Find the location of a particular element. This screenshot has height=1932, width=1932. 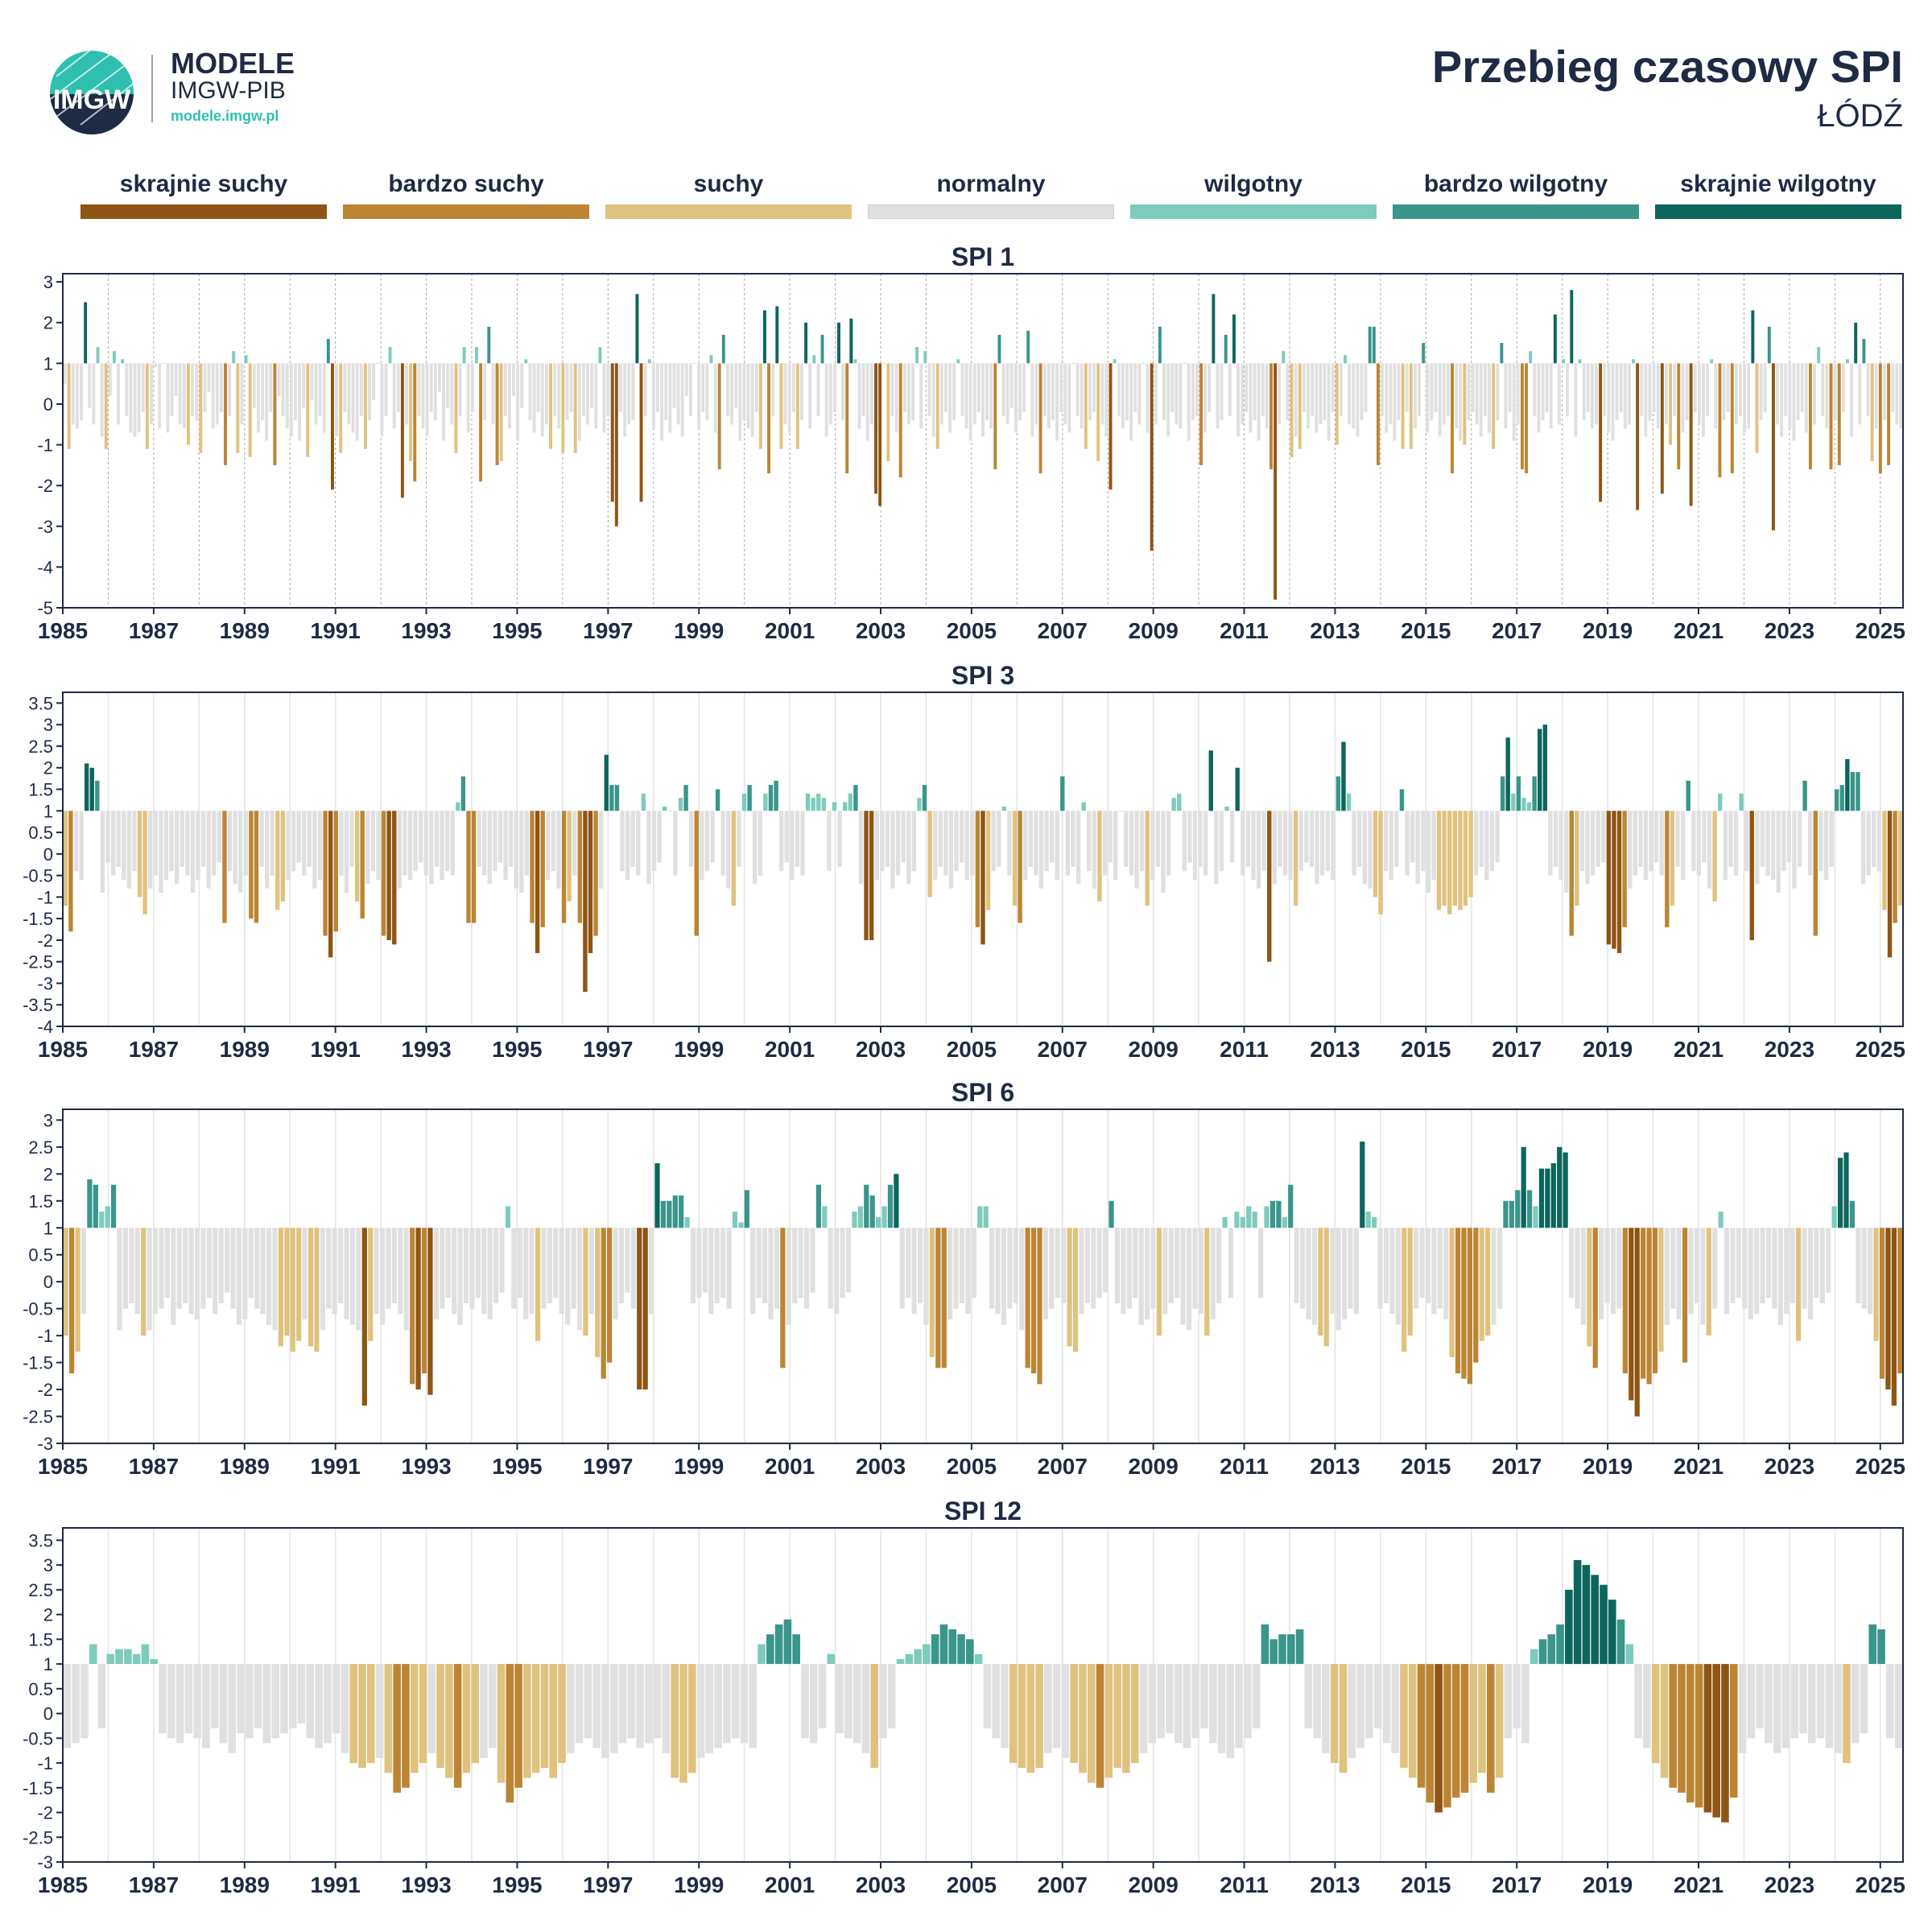

x-tick-label: 1993 is located at coordinates (426, 1466).